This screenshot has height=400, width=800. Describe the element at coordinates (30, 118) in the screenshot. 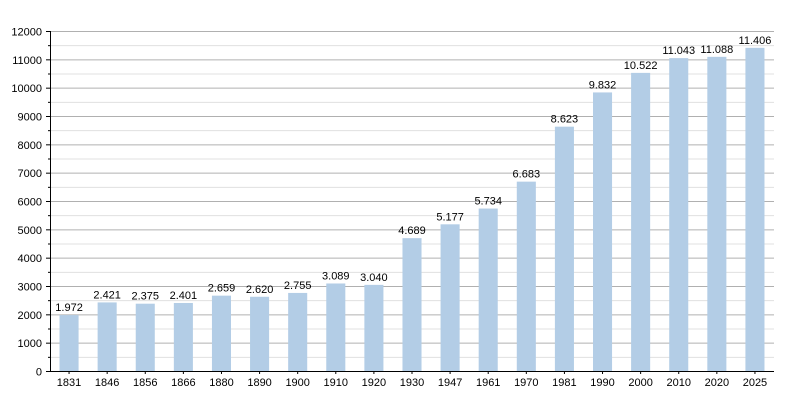

I see `y-tick-label: 9000` at that location.